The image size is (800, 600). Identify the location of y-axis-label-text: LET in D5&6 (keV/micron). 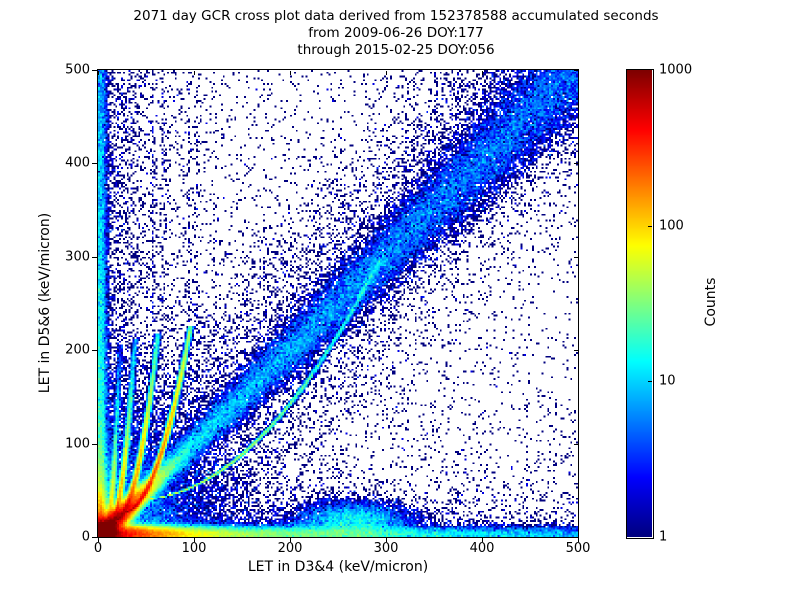
(45, 303).